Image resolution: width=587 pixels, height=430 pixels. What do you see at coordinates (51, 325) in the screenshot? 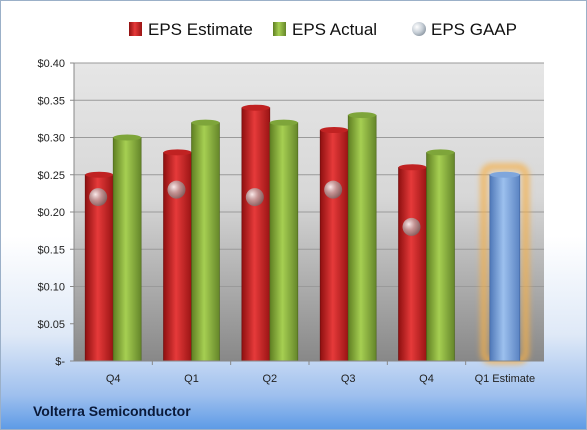
I see `y-tick-label: $0.05` at bounding box center [51, 325].